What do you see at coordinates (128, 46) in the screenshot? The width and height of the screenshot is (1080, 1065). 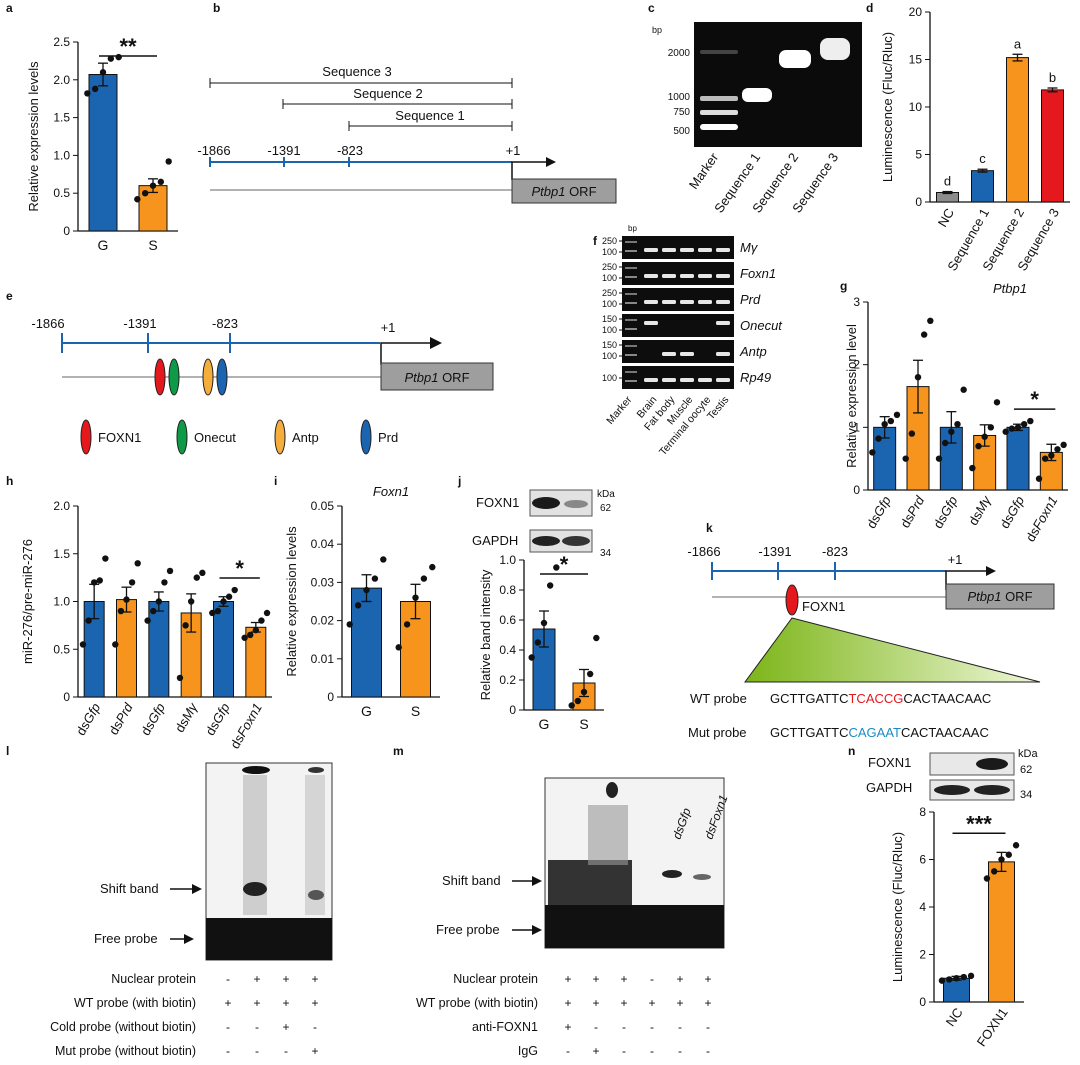 I see `significance-marker: **` at bounding box center [128, 46].